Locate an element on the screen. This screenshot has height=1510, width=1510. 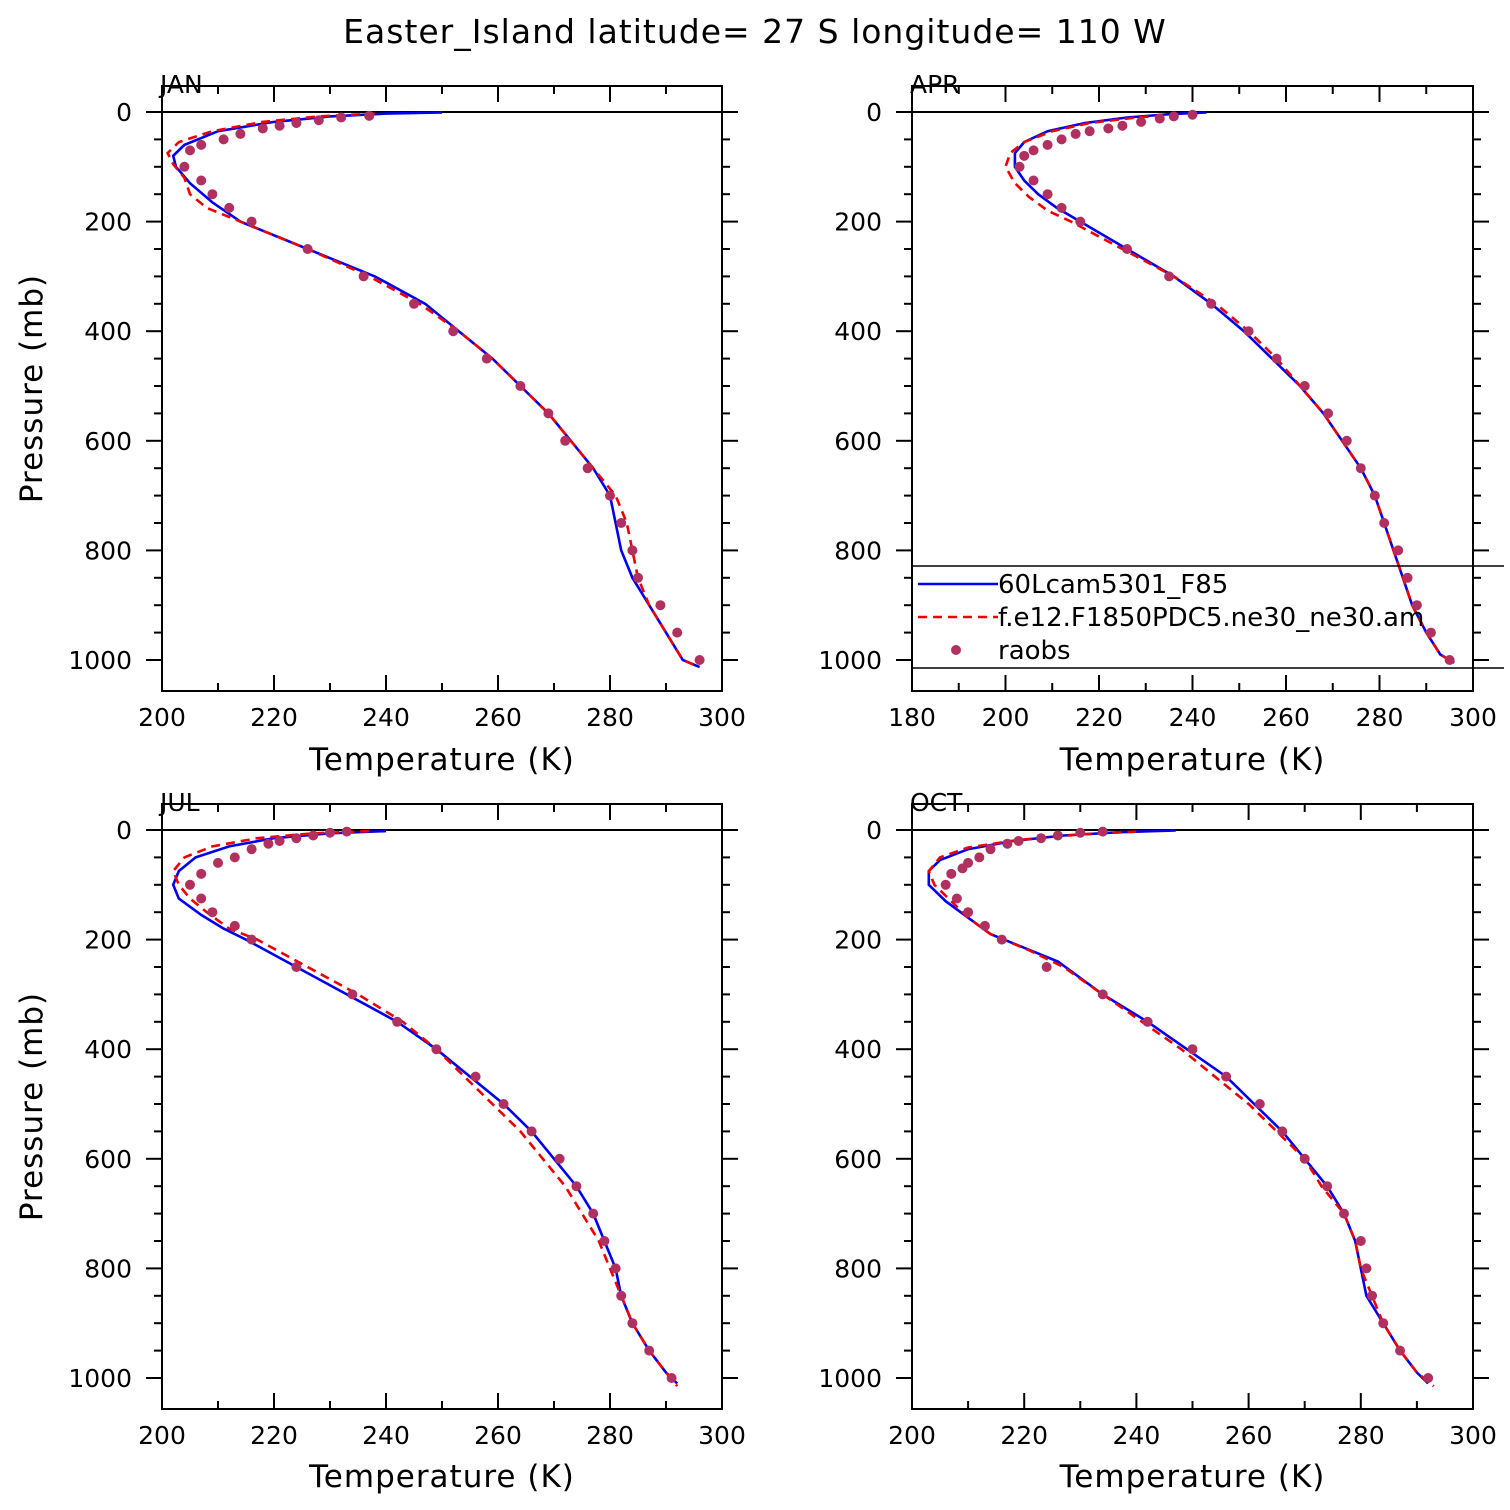
y-tick-label: 600 is located at coordinates (858, 441).